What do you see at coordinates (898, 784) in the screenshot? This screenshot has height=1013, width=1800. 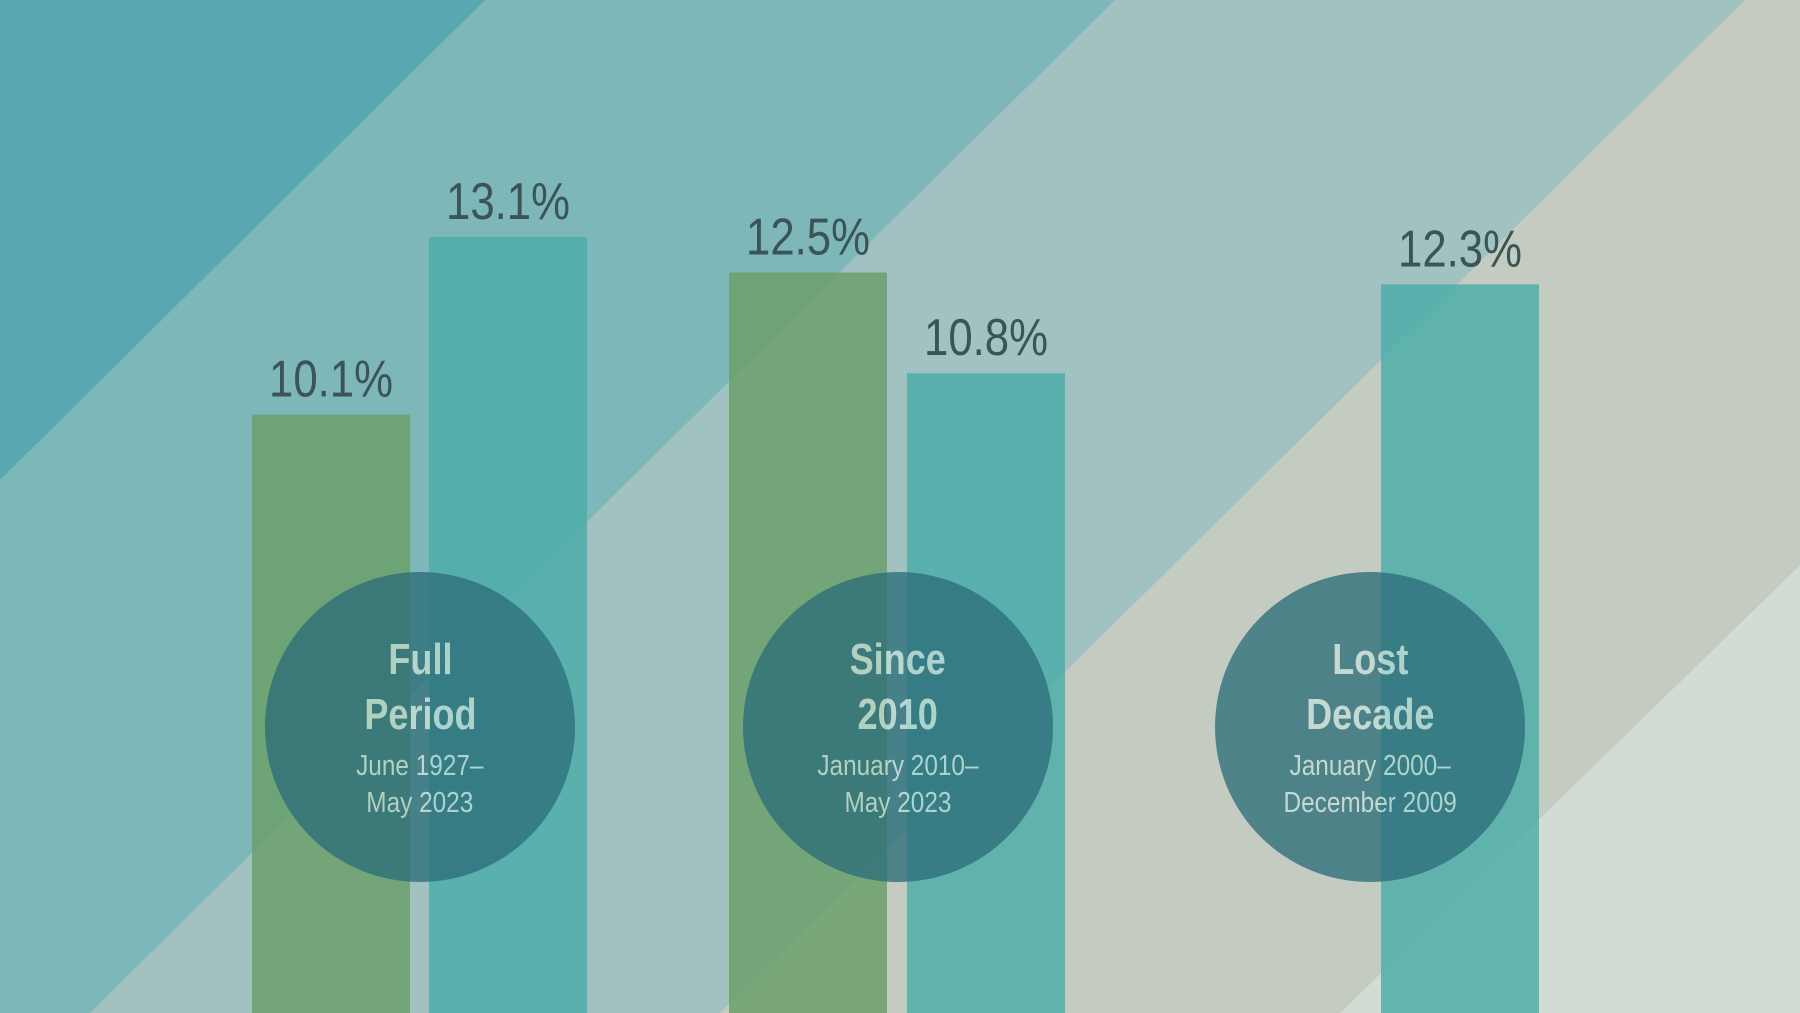 I see `group-subtitle-since-2010: January 2010– May 2023` at bounding box center [898, 784].